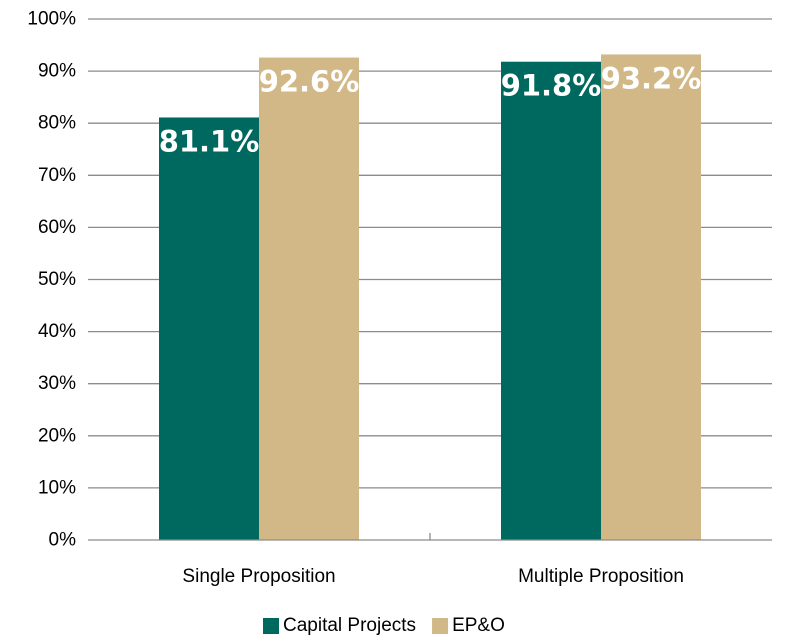 The width and height of the screenshot is (789, 644). What do you see at coordinates (258, 576) in the screenshot?
I see `x-category-label: Single Proposition` at bounding box center [258, 576].